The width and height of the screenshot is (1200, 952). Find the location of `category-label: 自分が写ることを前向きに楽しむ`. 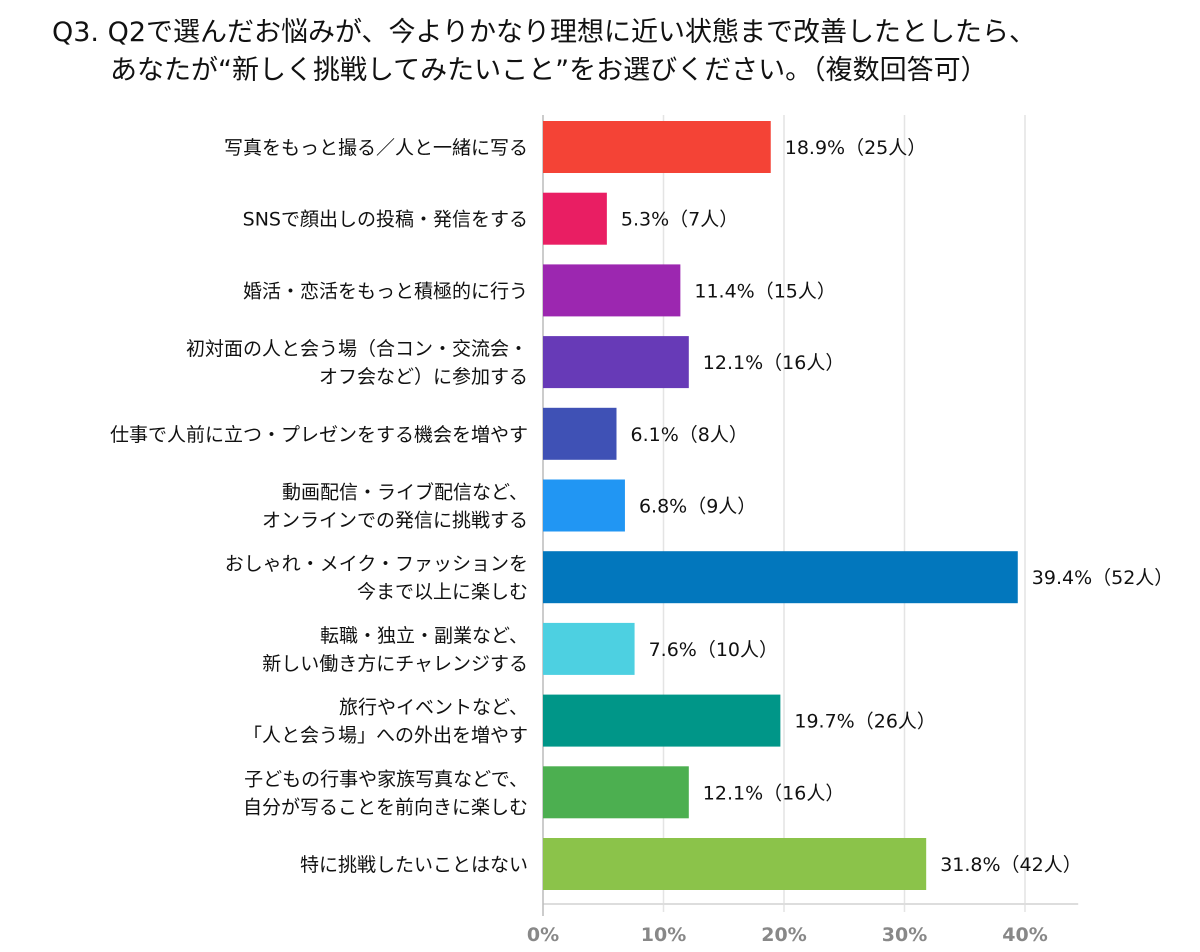

category-label: 自分が写ることを前向きに楽しむ is located at coordinates (385, 807).